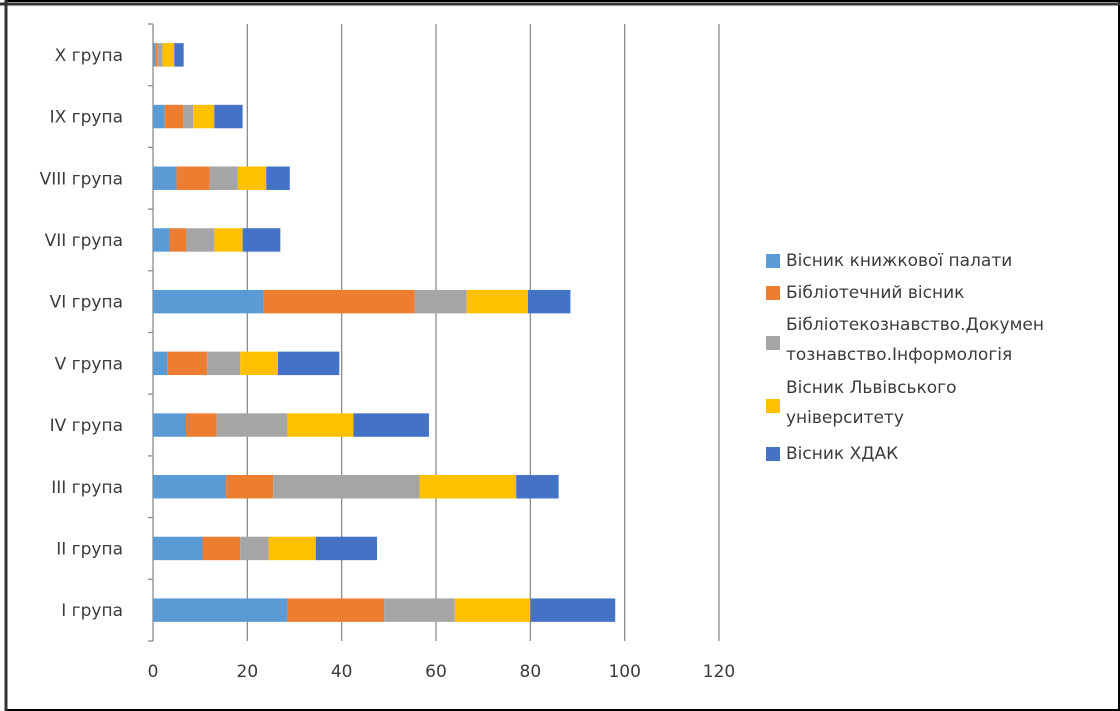 This screenshot has height=711, width=1120. Describe the element at coordinates (899, 355) in the screenshot. I see `legend-label-3: тознавство.Інформологія` at that location.